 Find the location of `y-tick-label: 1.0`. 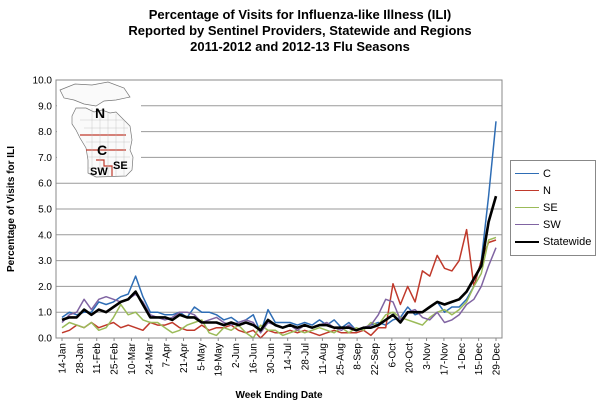

y-tick-label: 1.0 is located at coordinates (45, 313).